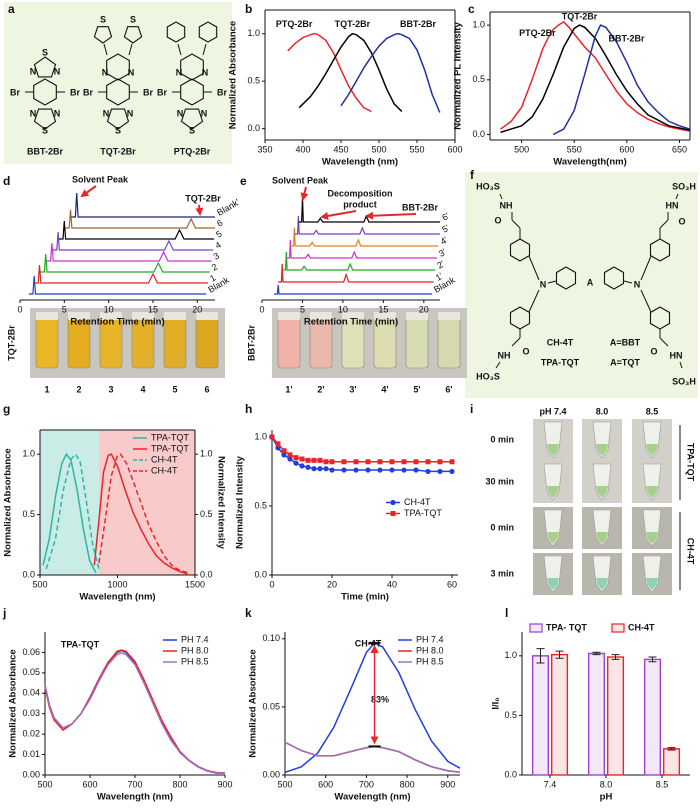  What do you see at coordinates (615, 716) in the screenshot?
I see `bar` at bounding box center [615, 716].